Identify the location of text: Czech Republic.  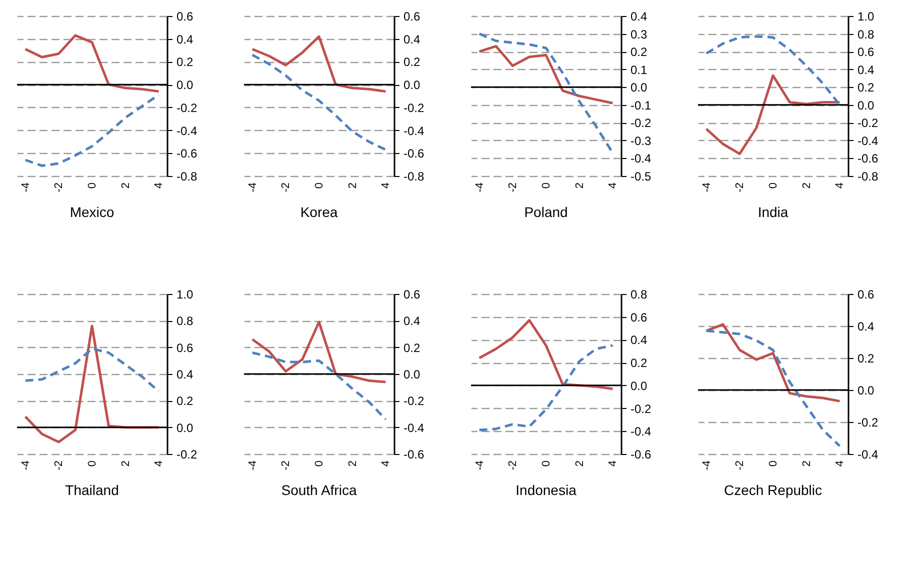
(773, 490).